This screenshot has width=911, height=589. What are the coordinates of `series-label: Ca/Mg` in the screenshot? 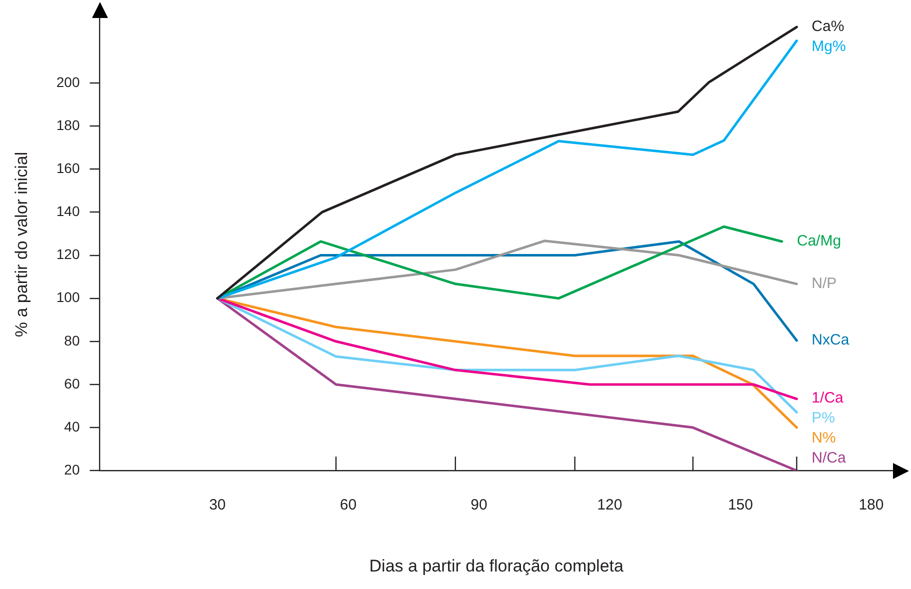 It's located at (819, 241).